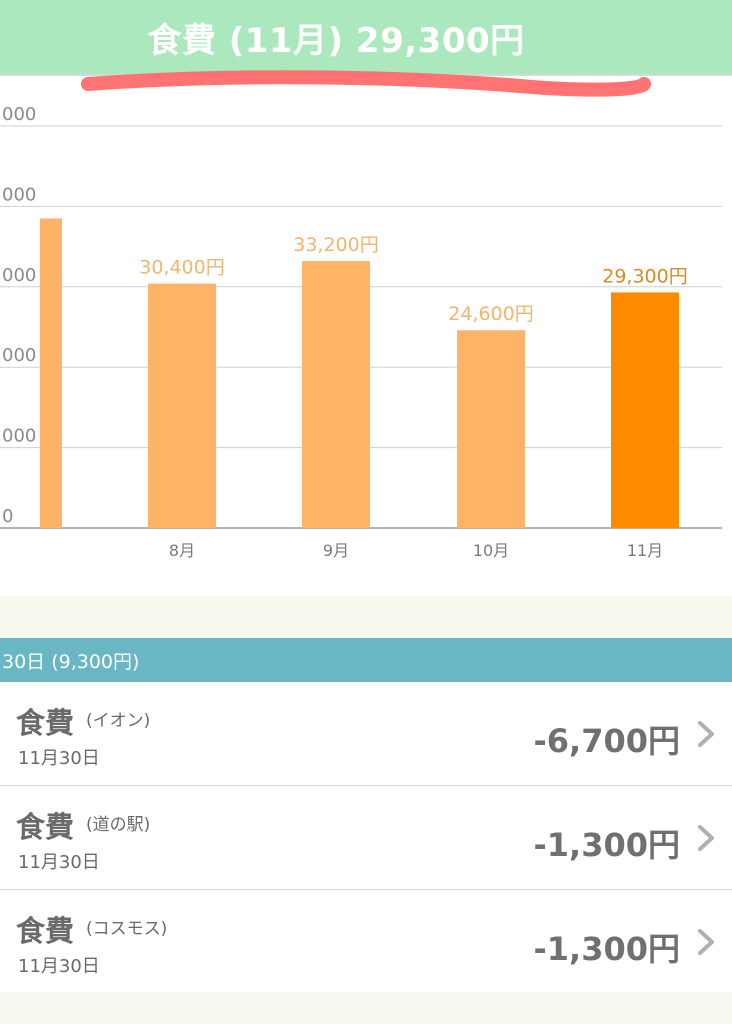 The image size is (732, 1024). What do you see at coordinates (71, 661) in the screenshot?
I see `date-group-label: 30日 (9,300円)` at bounding box center [71, 661].